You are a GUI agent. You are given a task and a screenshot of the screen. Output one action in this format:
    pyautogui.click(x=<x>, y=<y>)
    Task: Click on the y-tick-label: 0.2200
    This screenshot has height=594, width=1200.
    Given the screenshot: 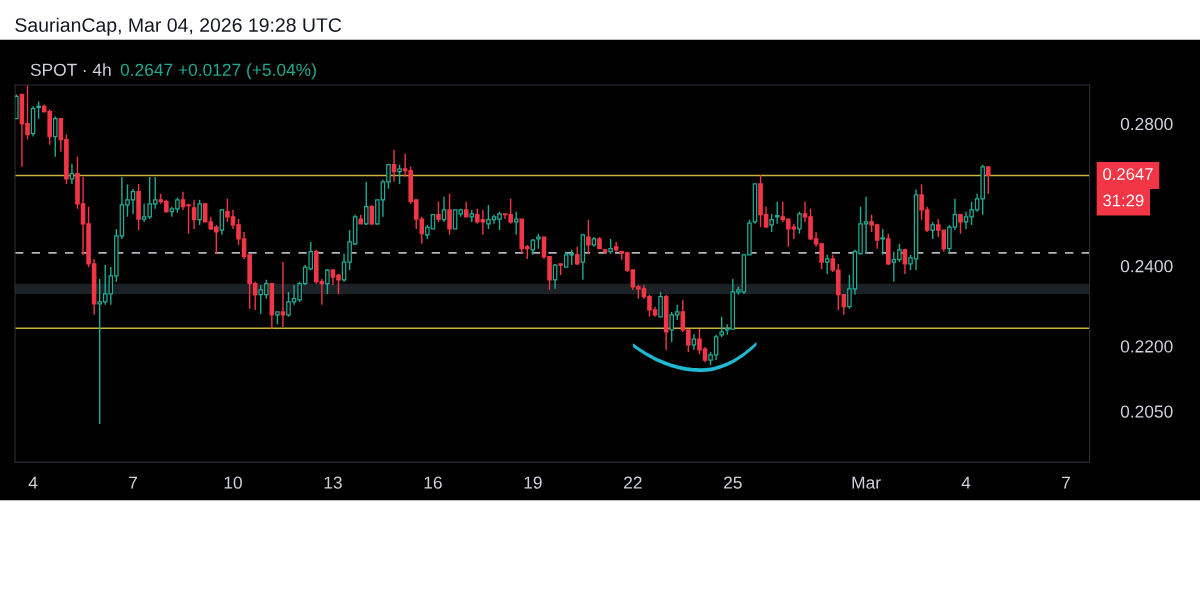 What is the action you would take?
    pyautogui.click(x=1146, y=346)
    